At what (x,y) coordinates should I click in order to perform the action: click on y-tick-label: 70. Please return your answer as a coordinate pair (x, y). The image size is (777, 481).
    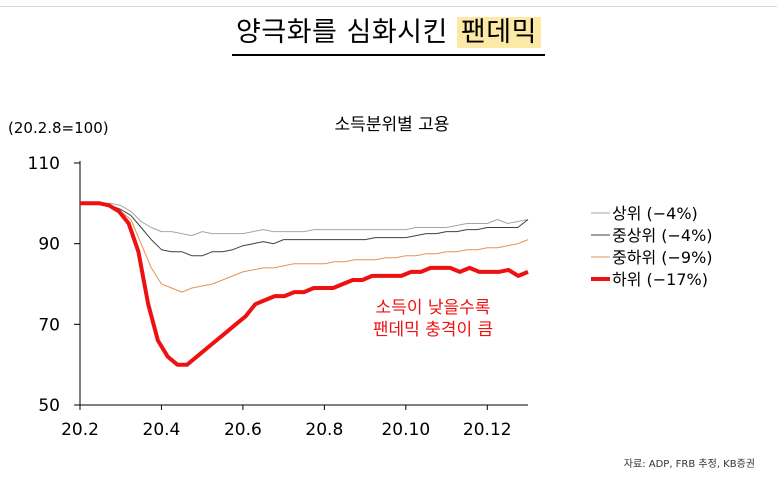
    Looking at the image, I should click on (49, 325).